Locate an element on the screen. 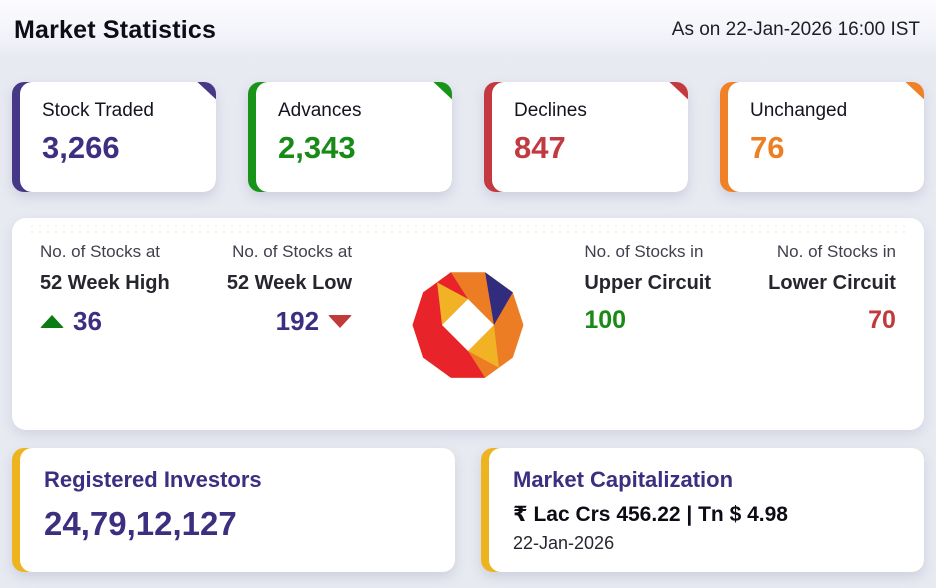 The height and width of the screenshot is (588, 936). stat-title: 52 Week Low is located at coordinates (289, 283).